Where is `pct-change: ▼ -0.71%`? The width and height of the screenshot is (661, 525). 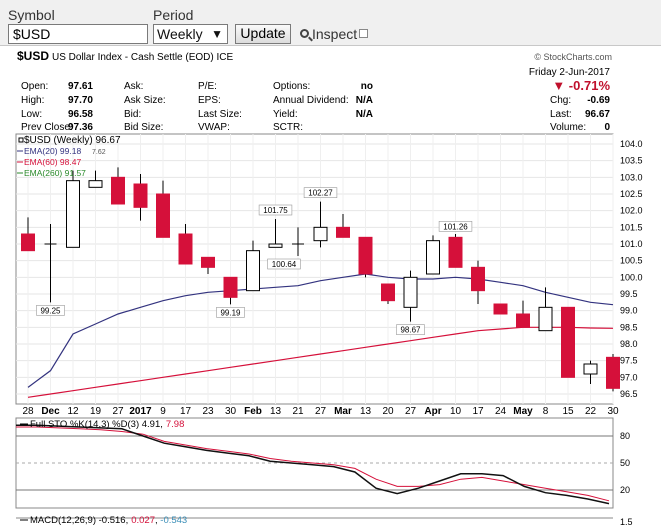
pct-change: ▼ -0.71% is located at coordinates (581, 85).